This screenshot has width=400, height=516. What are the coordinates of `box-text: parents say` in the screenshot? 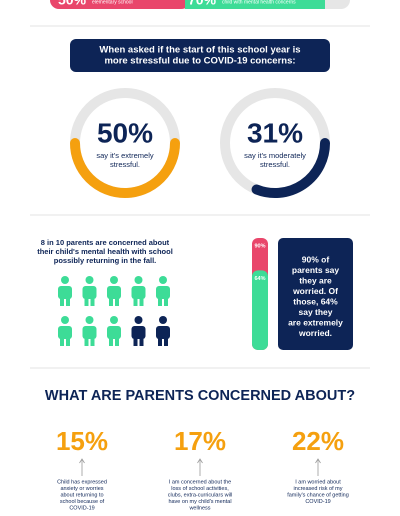 It's located at (316, 270).